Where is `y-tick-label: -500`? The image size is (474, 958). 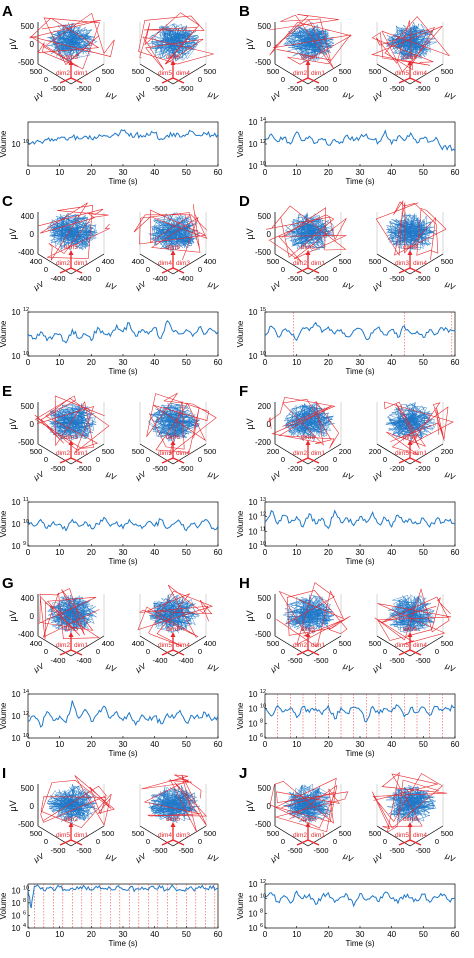
y-tick-label: -500 is located at coordinates (26, 62).